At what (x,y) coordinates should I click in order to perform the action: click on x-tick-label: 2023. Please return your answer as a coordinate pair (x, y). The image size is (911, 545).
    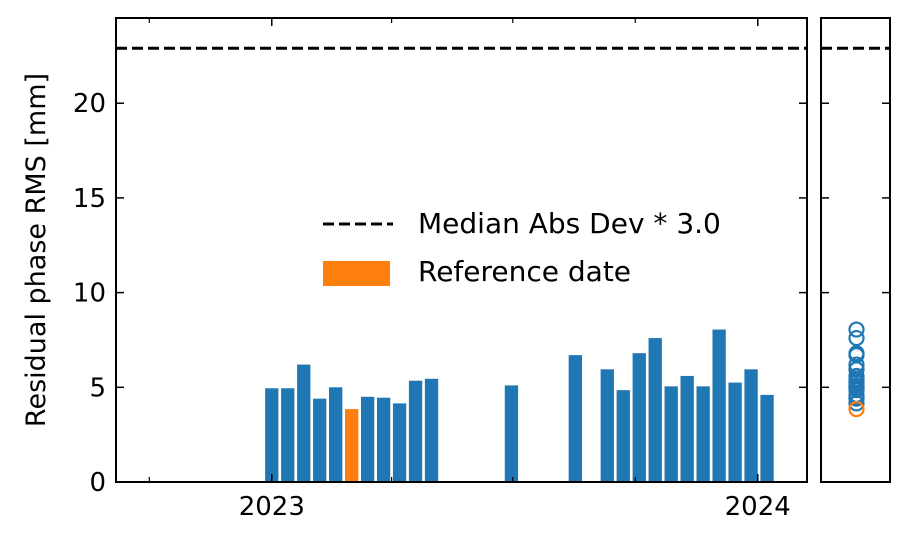
    Looking at the image, I should click on (272, 507).